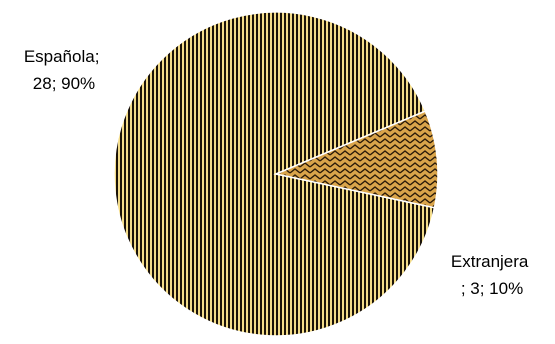  I want to click on slice-label-extranjera: Extranjera ; 3; 10%, so click(492, 275).